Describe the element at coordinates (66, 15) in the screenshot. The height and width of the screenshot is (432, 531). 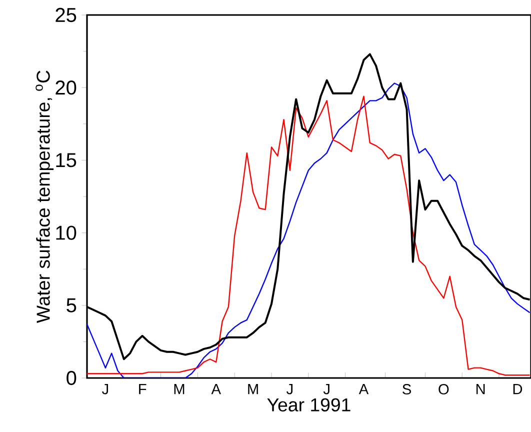
I see `y-tick-label: 25` at that location.